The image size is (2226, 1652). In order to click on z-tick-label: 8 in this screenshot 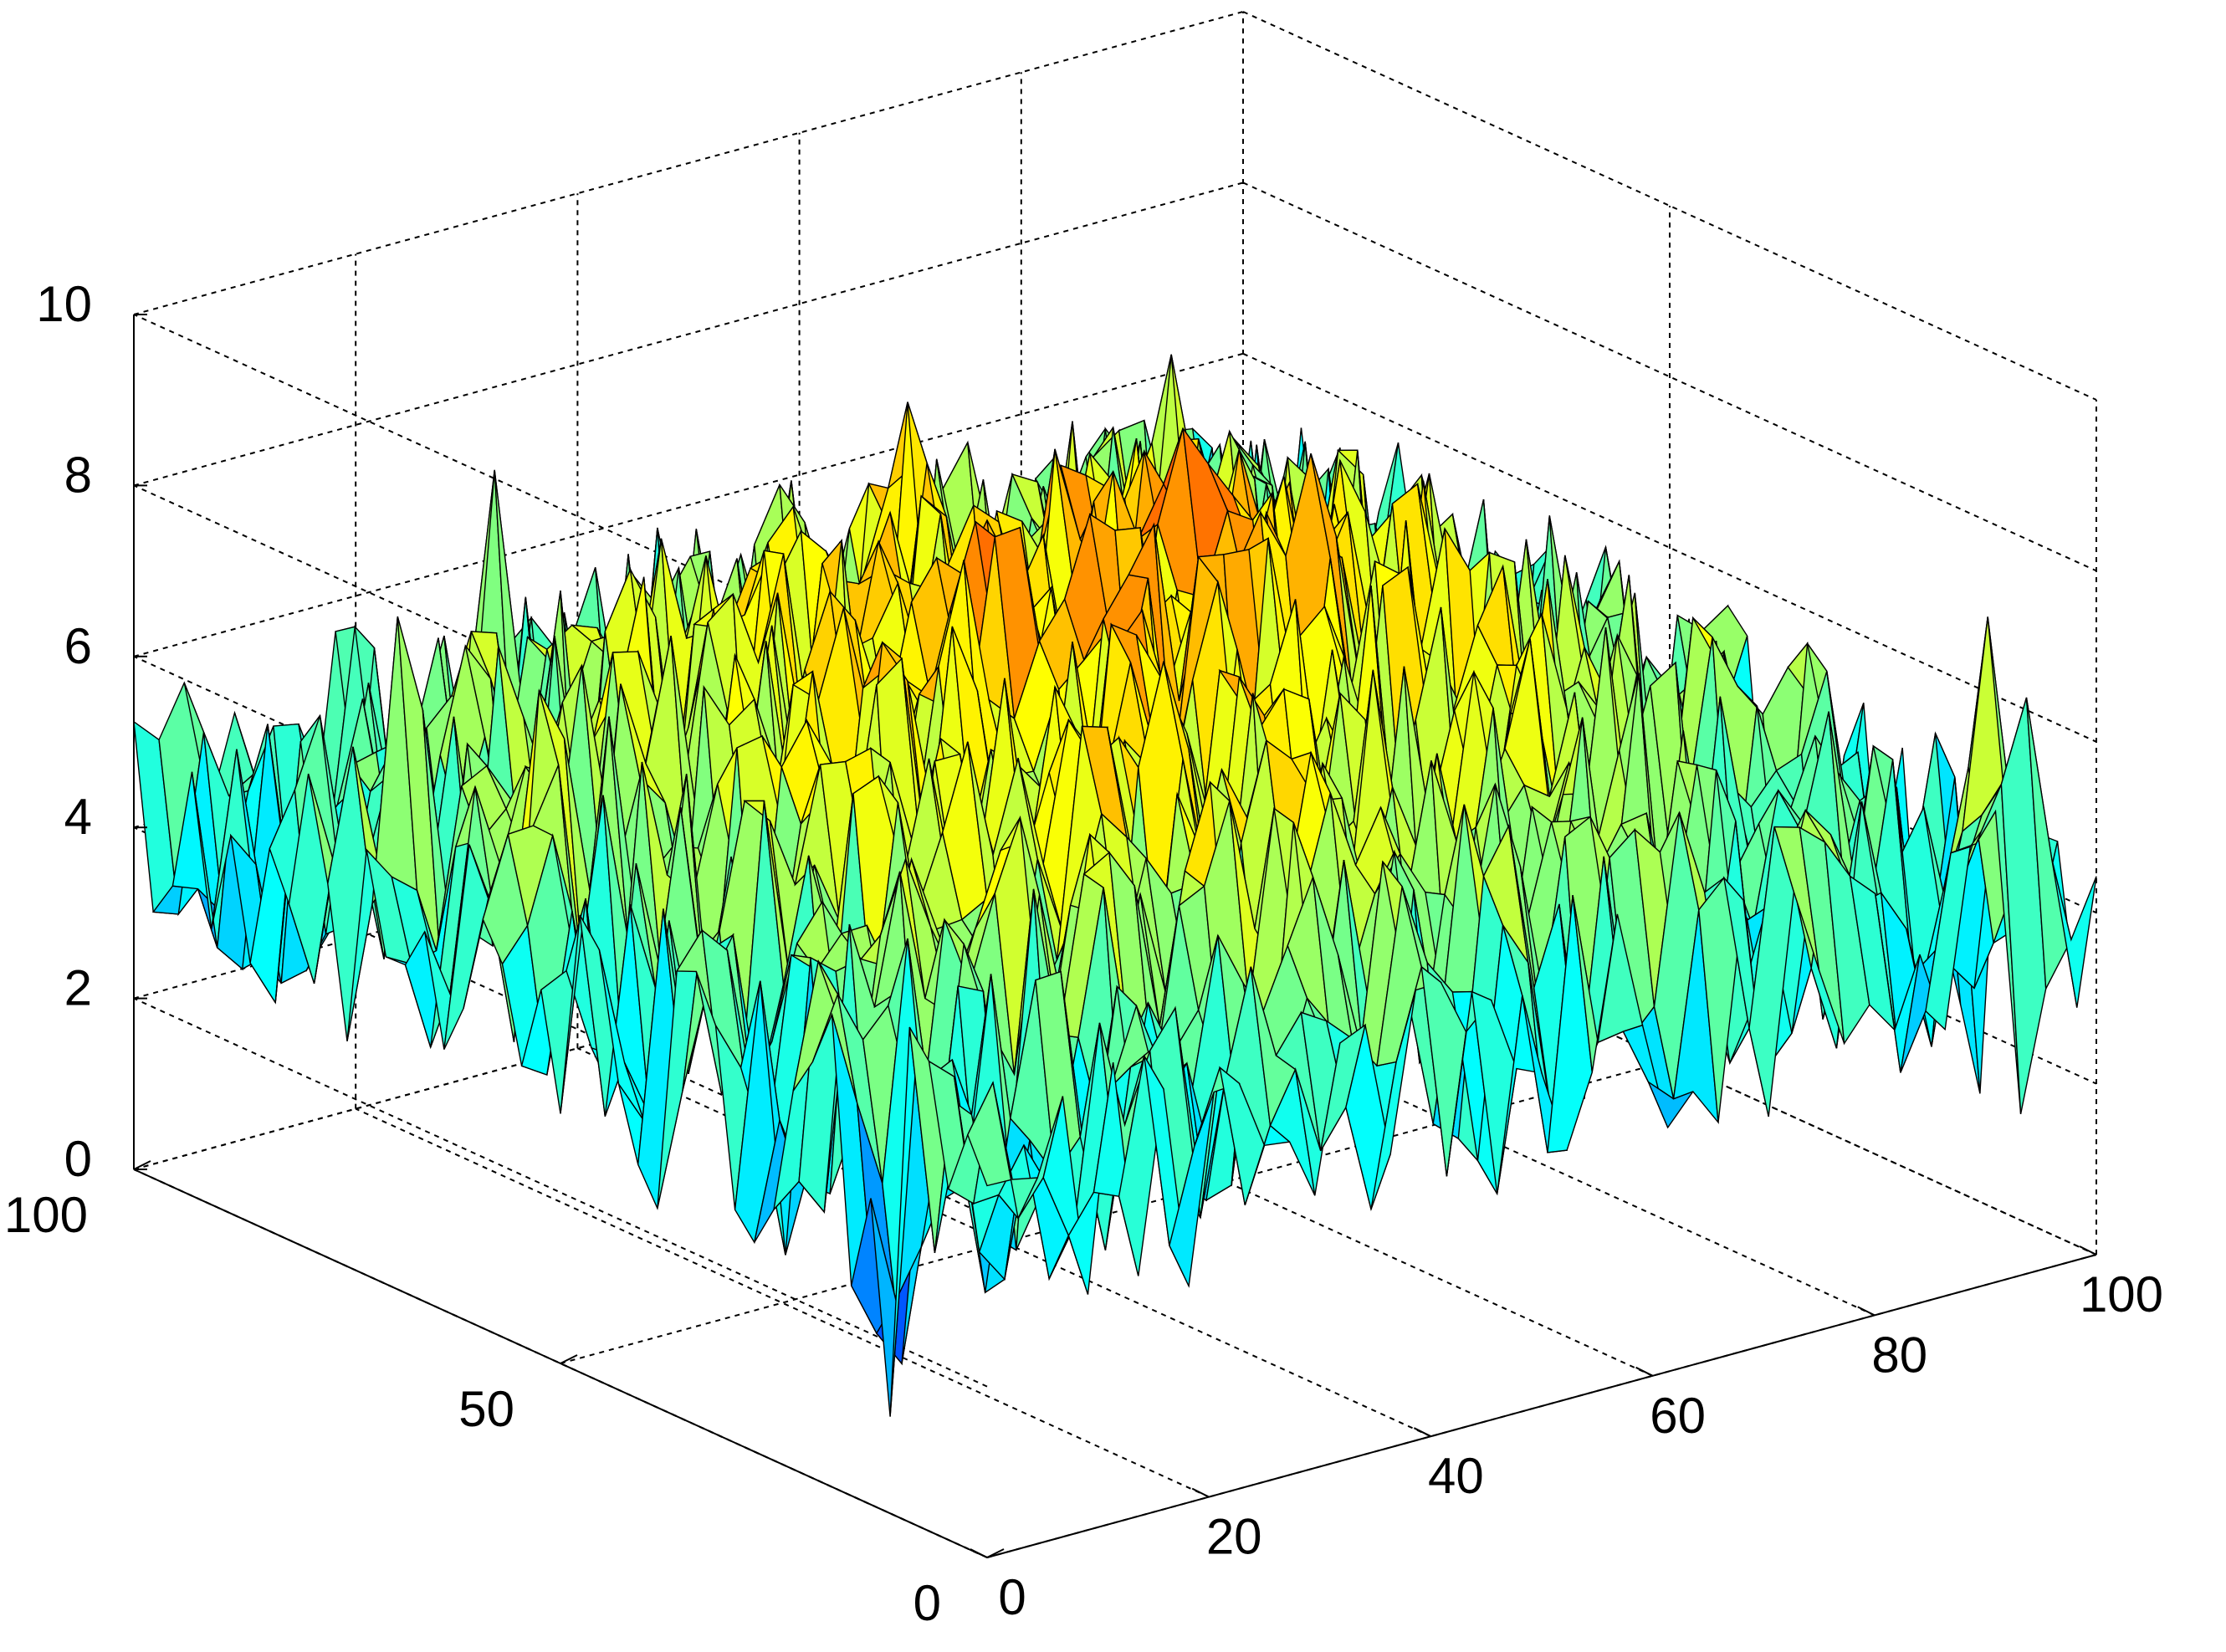, I will do `click(78, 475)`.